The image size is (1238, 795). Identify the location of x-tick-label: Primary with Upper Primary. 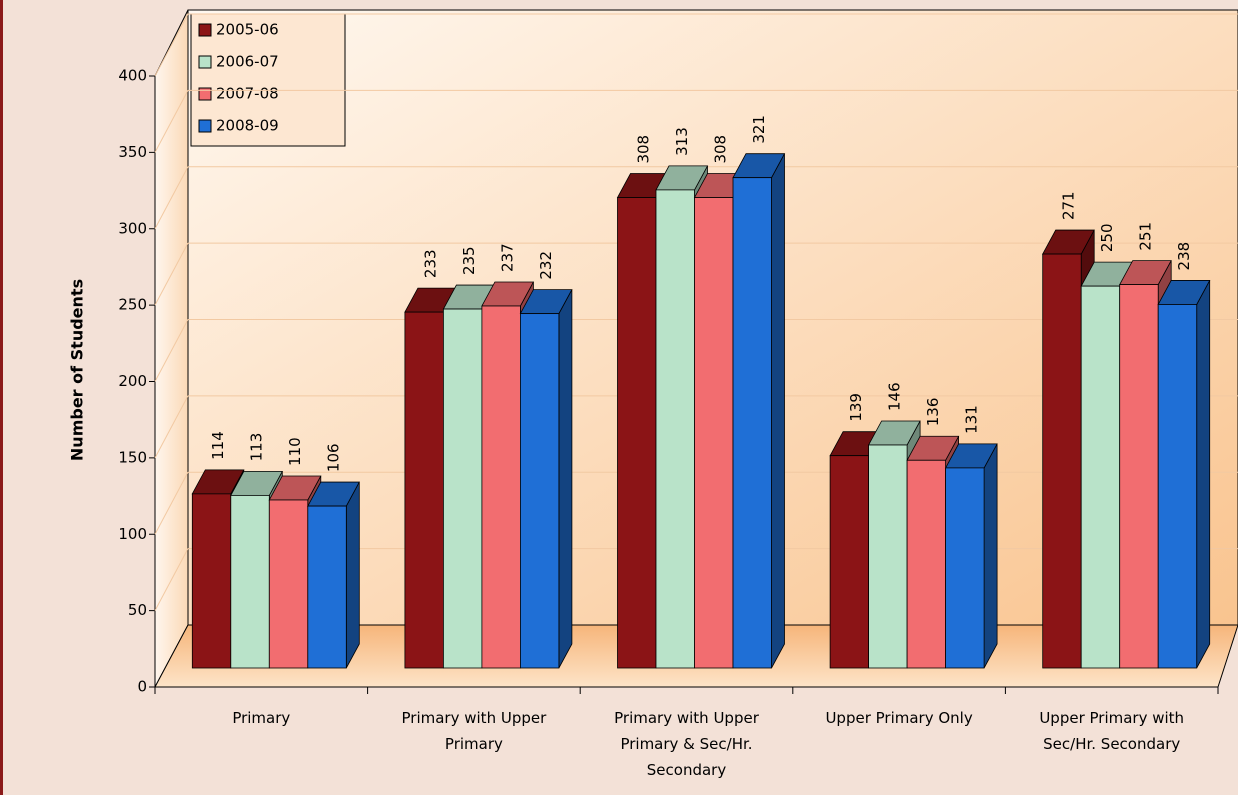
(475, 731).